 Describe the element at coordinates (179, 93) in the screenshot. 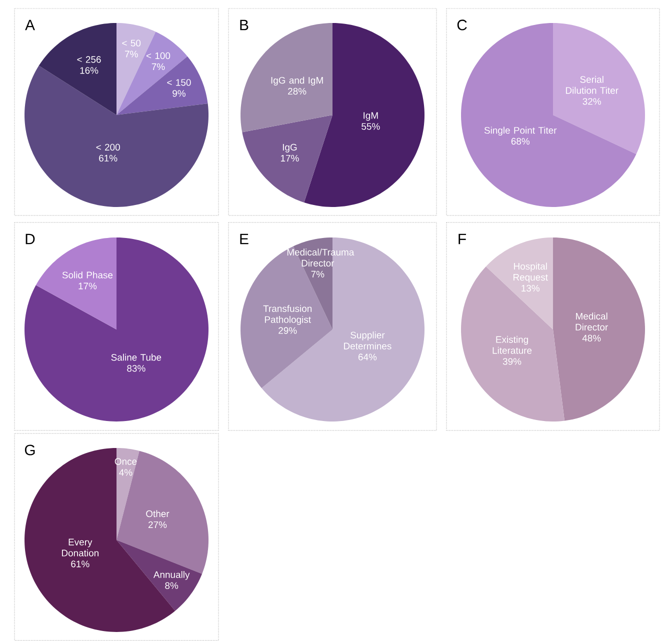

I see `data-label: 9%` at that location.